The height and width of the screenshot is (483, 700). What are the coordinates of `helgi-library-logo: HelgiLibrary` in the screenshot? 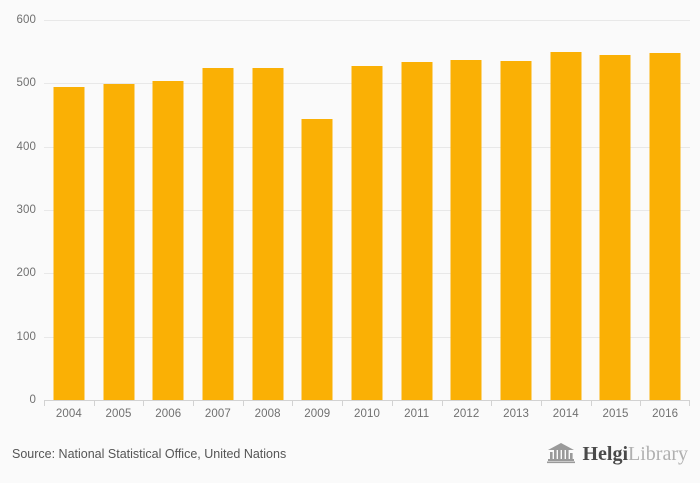 It's located at (617, 454).